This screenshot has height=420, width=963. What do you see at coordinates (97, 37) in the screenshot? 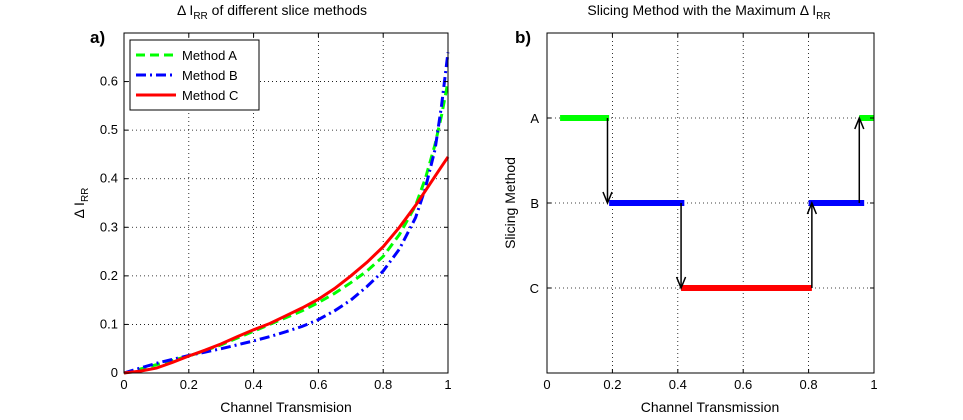
I see `panel-a-label: a)` at bounding box center [97, 37].